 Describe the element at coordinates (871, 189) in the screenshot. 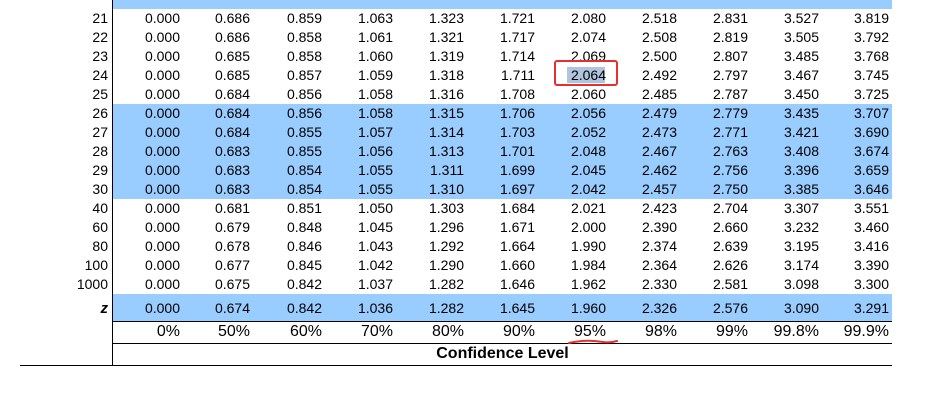

I see `value-cell: 3.646` at that location.